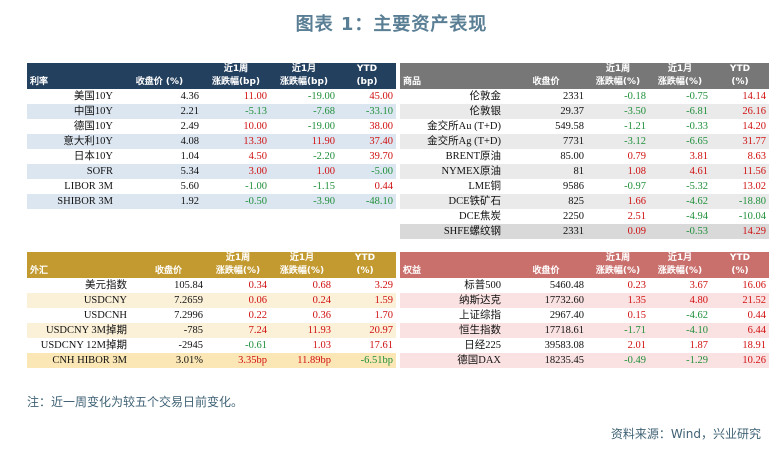 Image resolution: width=783 pixels, height=455 pixels. Describe the element at coordinates (584, 156) in the screenshot. I see `table-row: BRENT原油 85.00 0.79 3.81 8.63` at that location.